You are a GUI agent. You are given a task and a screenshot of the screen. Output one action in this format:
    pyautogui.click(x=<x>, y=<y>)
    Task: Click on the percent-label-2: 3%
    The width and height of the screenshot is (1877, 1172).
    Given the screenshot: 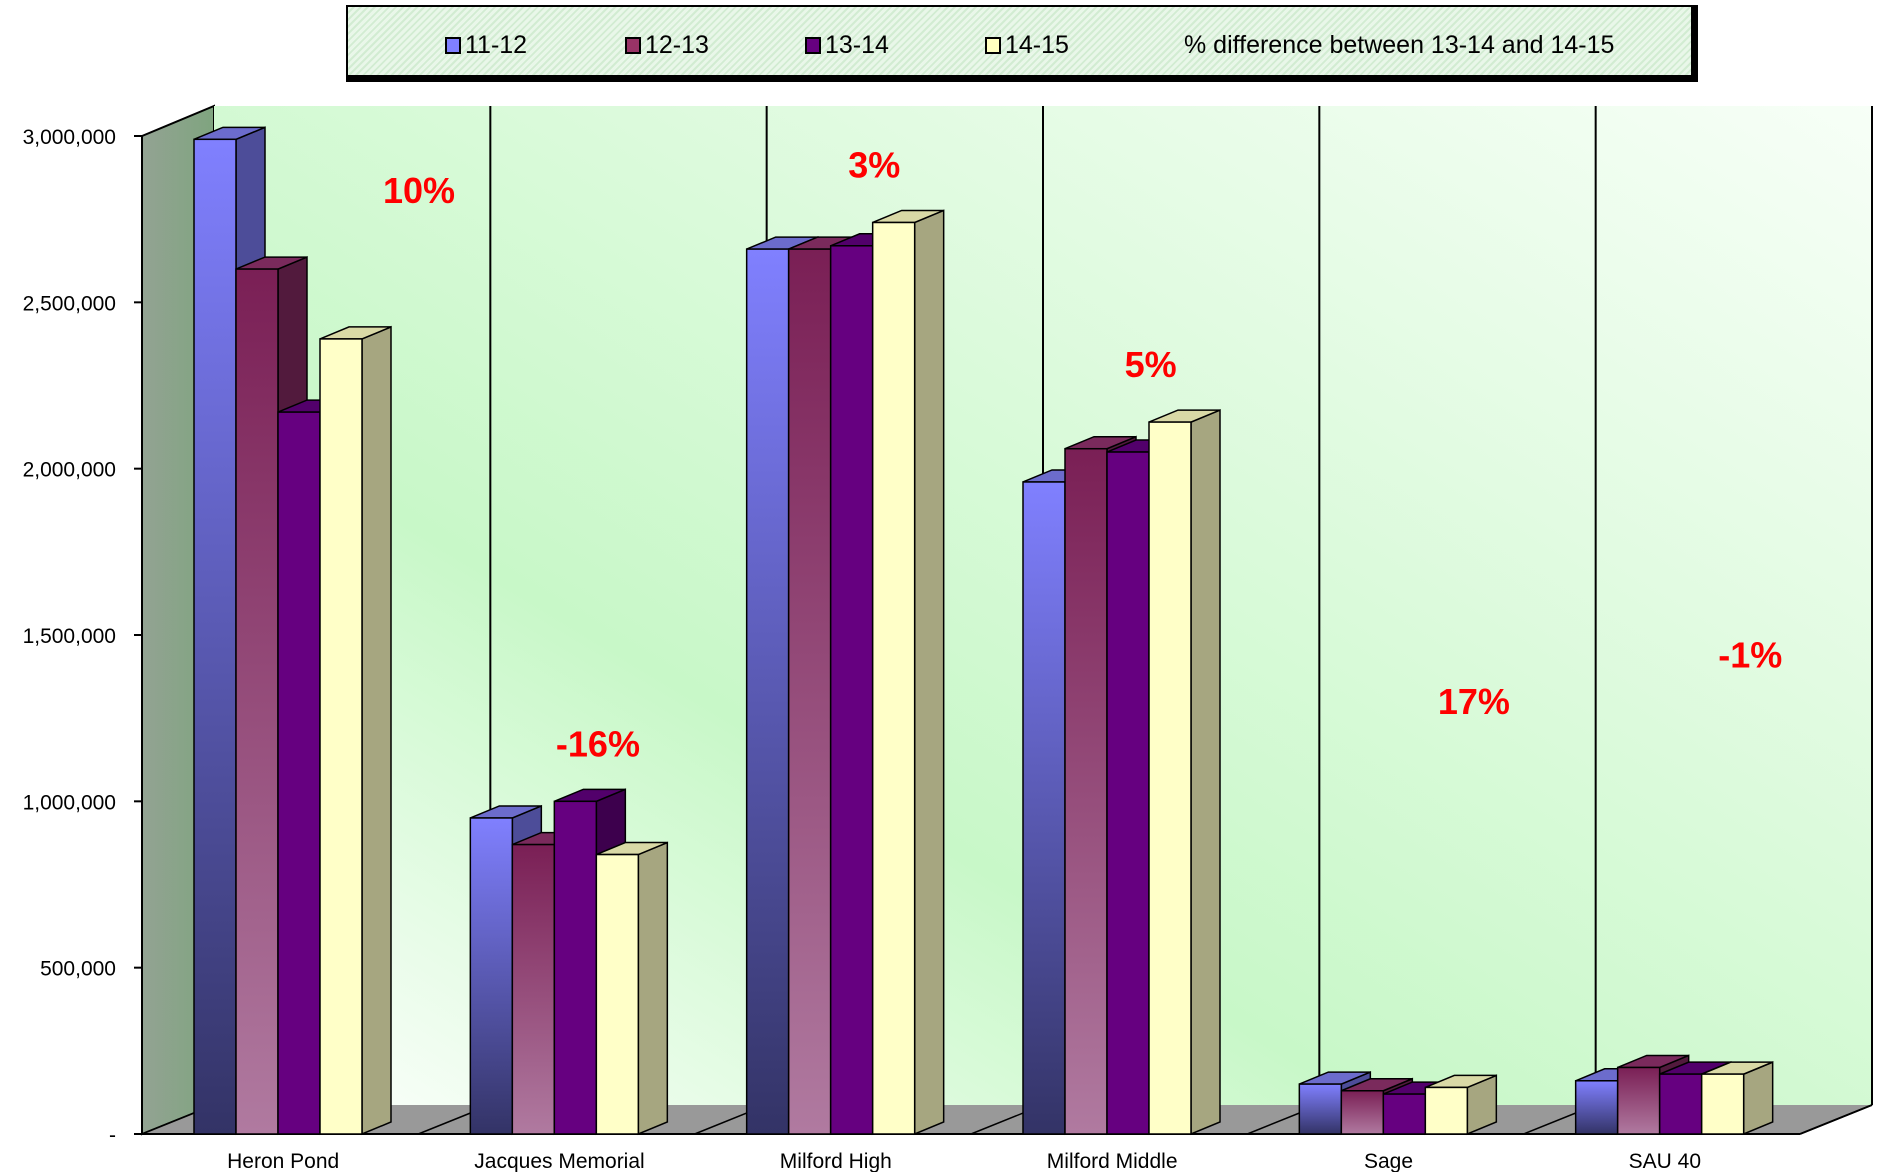 What is the action you would take?
    pyautogui.click(x=874, y=164)
    